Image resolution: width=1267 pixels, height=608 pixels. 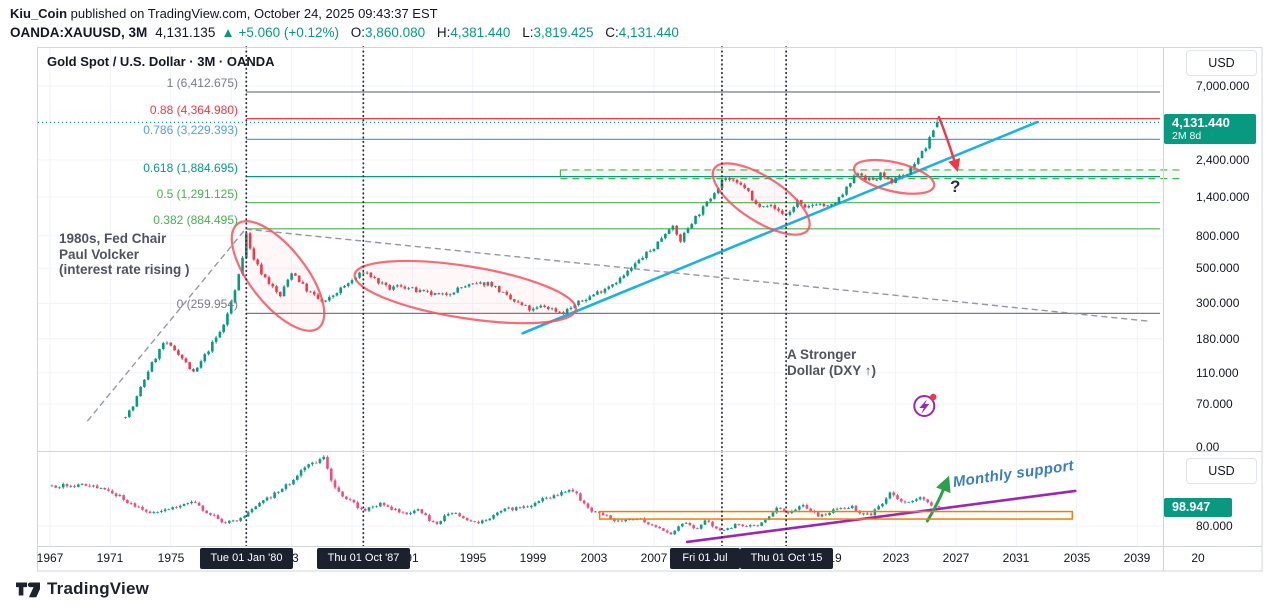 What do you see at coordinates (896, 558) in the screenshot?
I see `time-label-2023: 2023` at bounding box center [896, 558].